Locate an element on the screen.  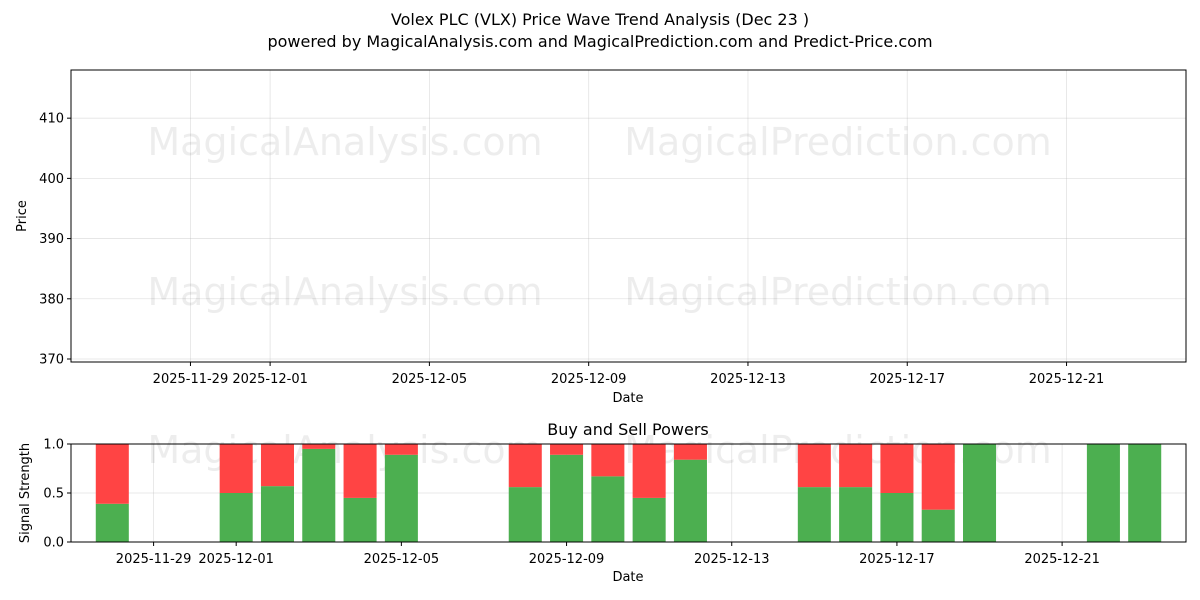
power-x-tick-label: 2025-12-05 is located at coordinates (402, 559).